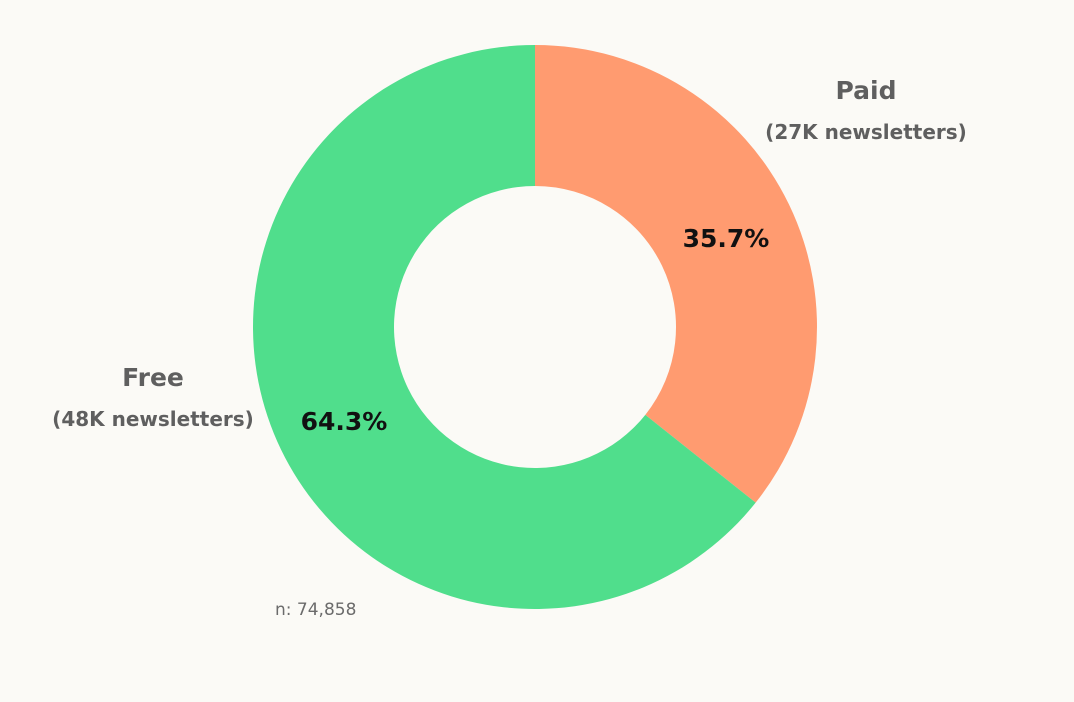 The image size is (1074, 702). Describe the element at coordinates (315, 610) in the screenshot. I see `sample-size-note: n: 74,858` at that location.